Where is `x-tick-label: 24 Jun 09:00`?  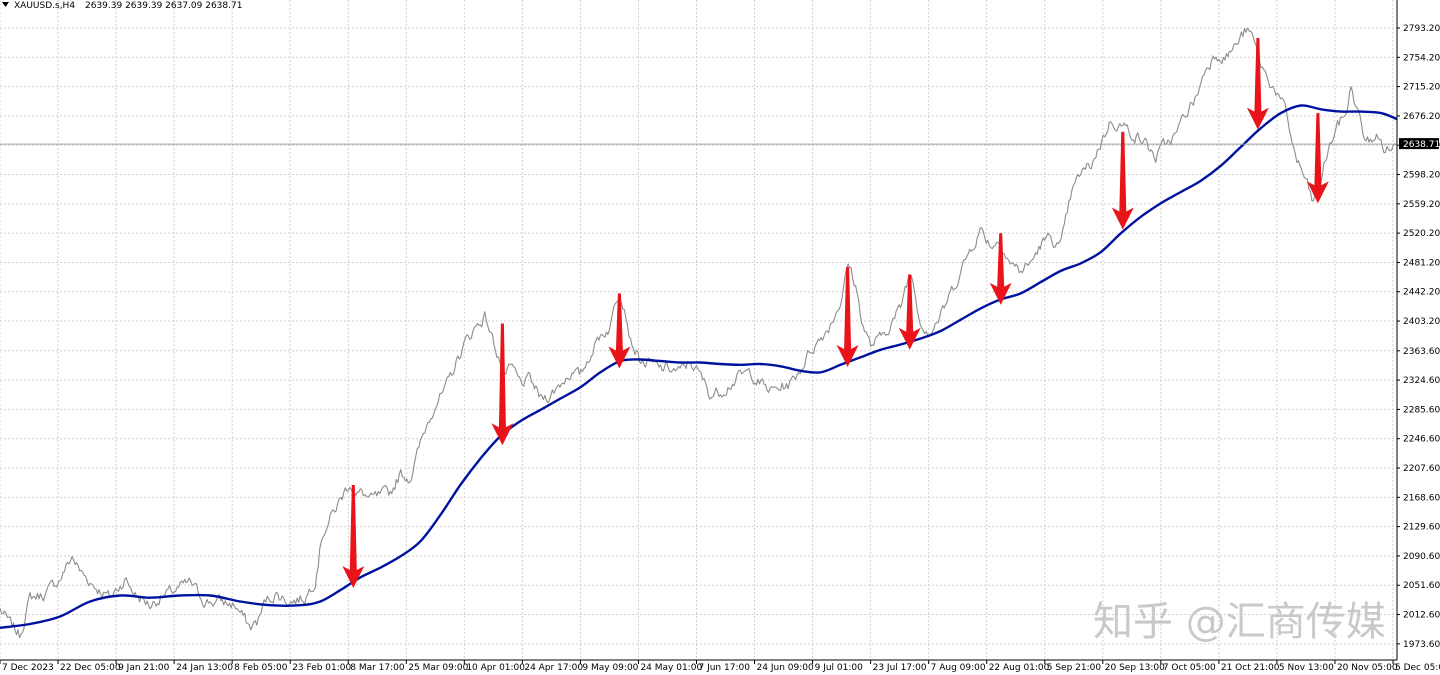 x-tick-label: 24 Jun 09:00 is located at coordinates (785, 668).